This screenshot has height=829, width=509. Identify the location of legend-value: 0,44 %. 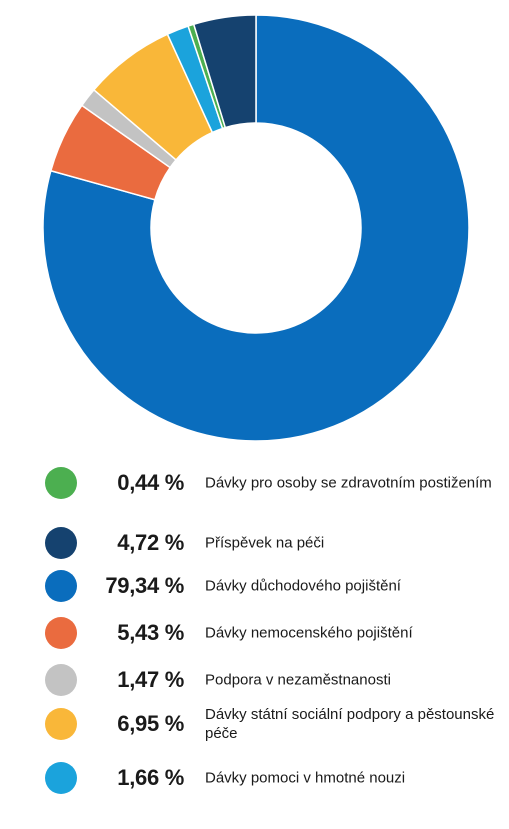
(150, 482).